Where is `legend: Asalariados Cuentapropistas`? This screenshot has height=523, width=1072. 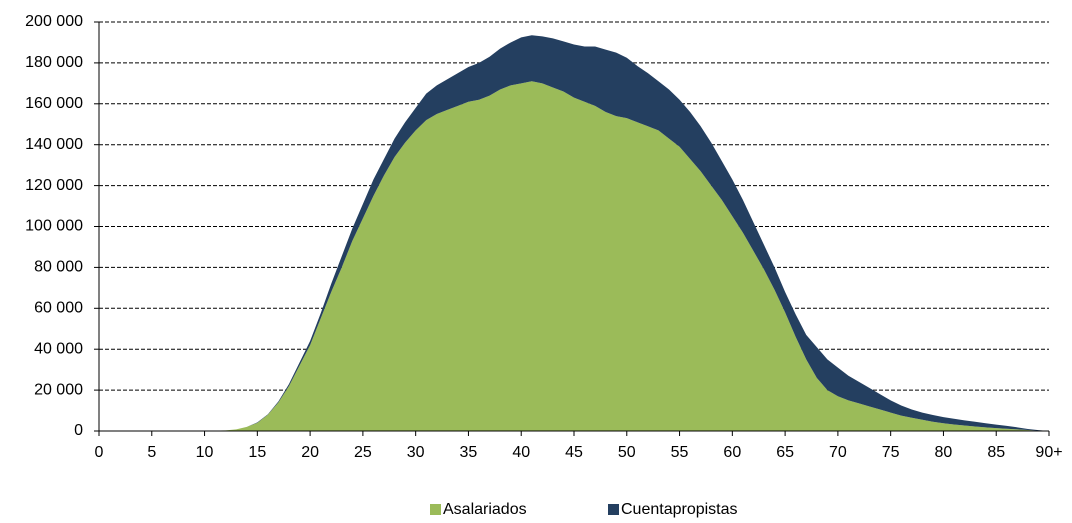
legend: Asalariados Cuentapropistas is located at coordinates (584, 509).